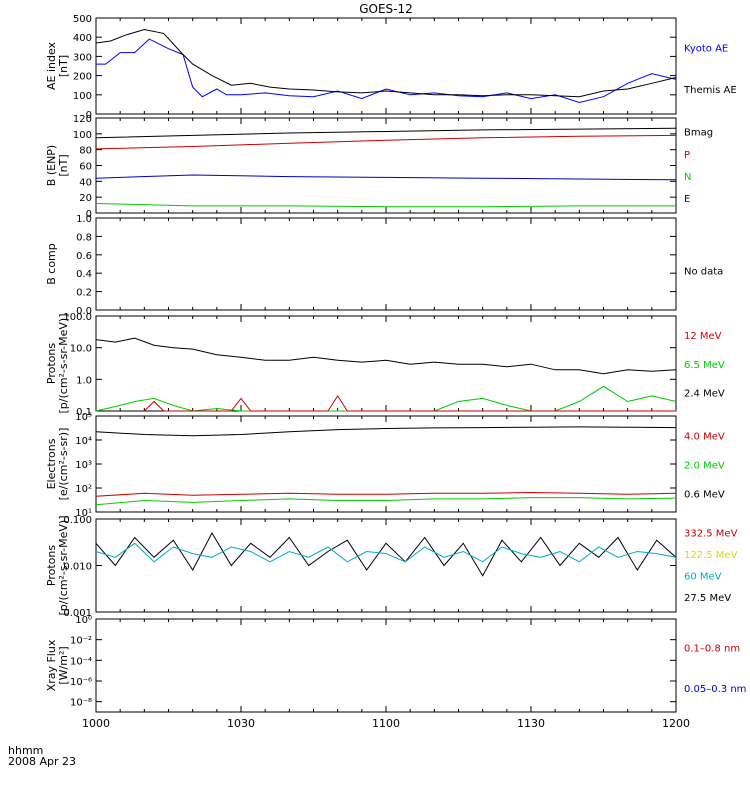  What do you see at coordinates (77, 613) in the screenshot?
I see `y-tick-label: 0.001` at bounding box center [77, 613].